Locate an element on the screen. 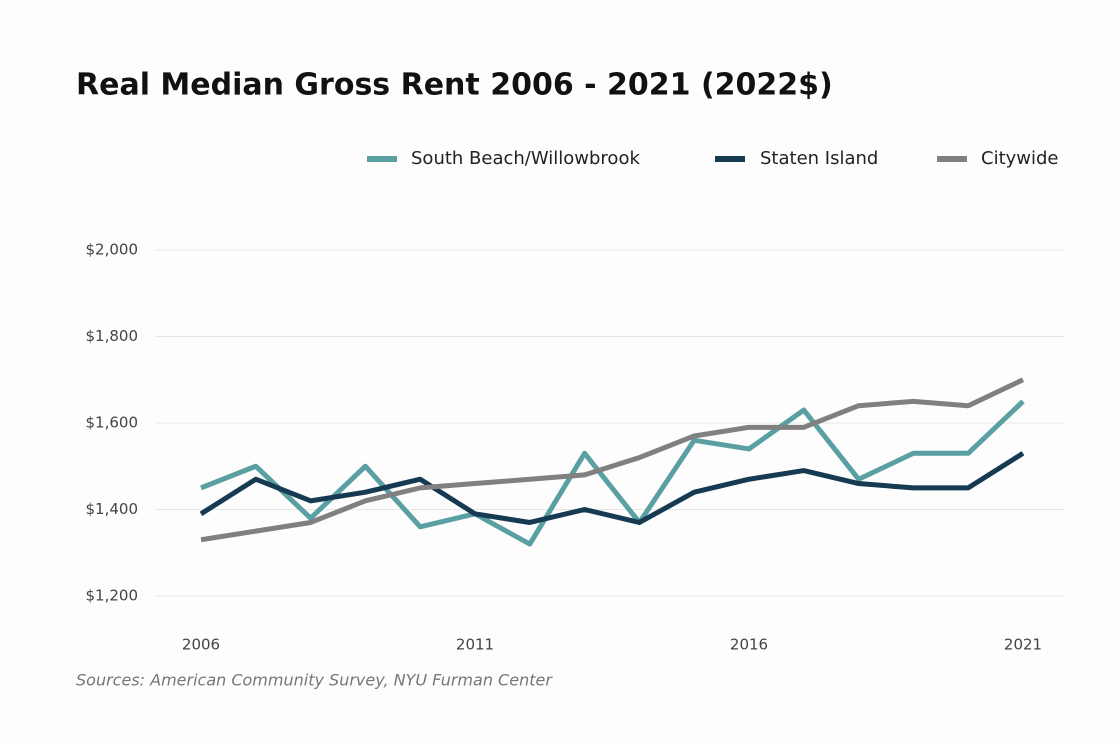 The height and width of the screenshot is (742, 1118). y-tick-label: $1,400 is located at coordinates (112, 509).